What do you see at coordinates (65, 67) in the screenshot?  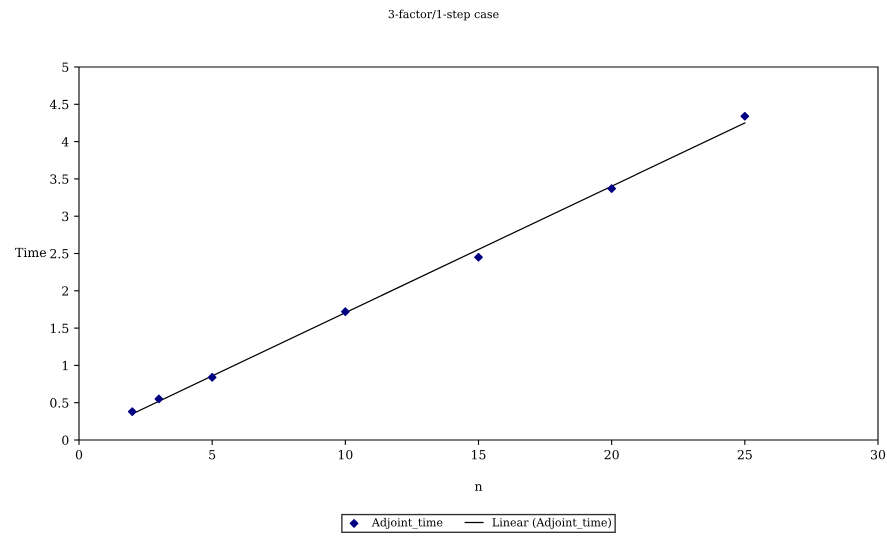 I see `y-tick-label: 5` at bounding box center [65, 67].